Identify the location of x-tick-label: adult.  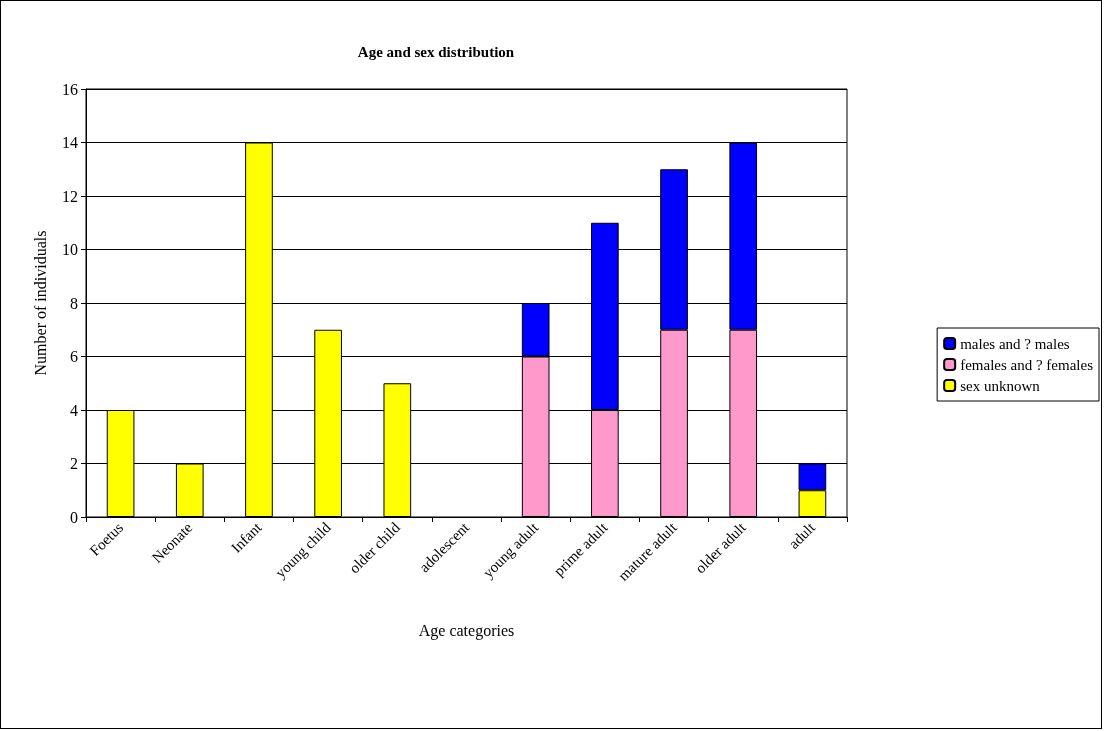
(802, 535).